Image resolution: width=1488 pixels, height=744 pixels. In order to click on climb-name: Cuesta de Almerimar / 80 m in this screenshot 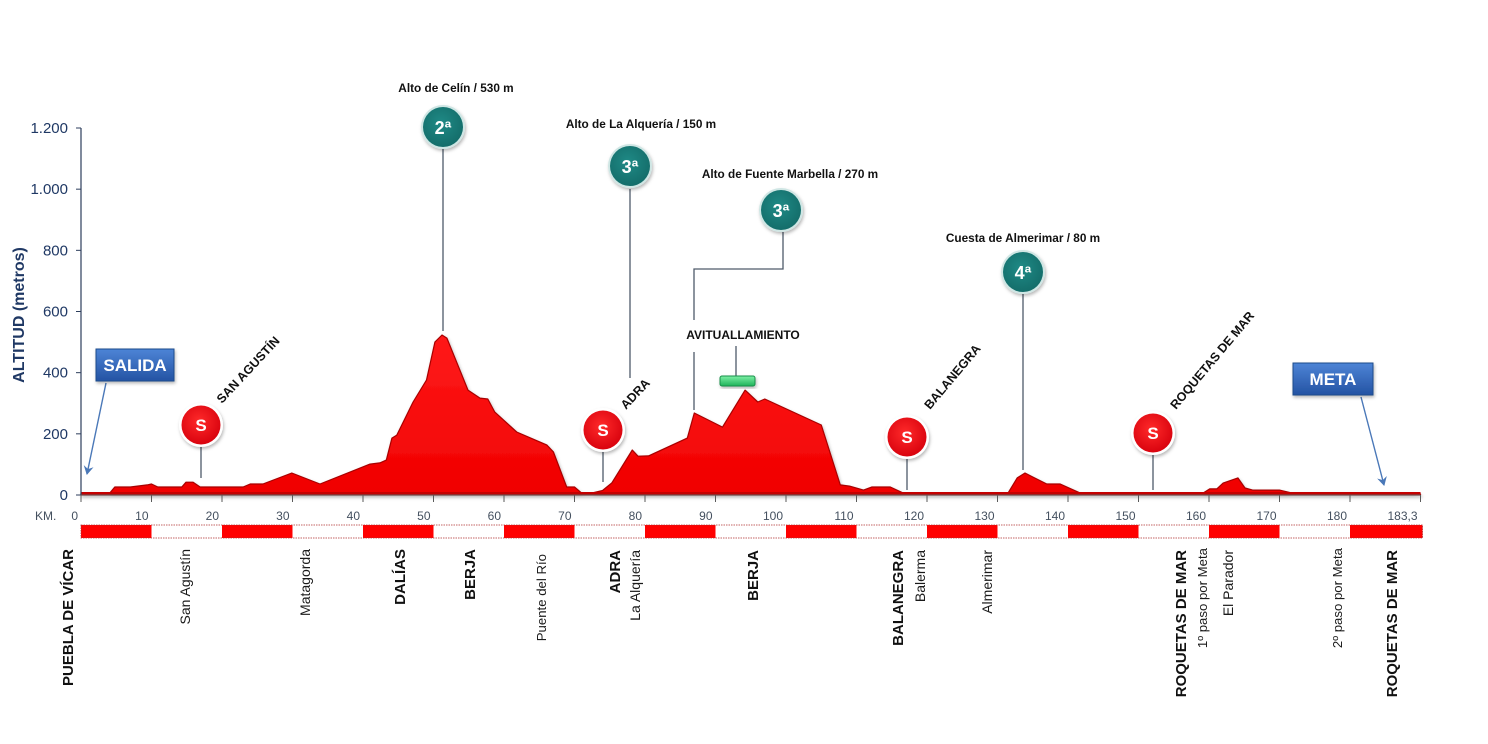, I will do `click(1023, 238)`.